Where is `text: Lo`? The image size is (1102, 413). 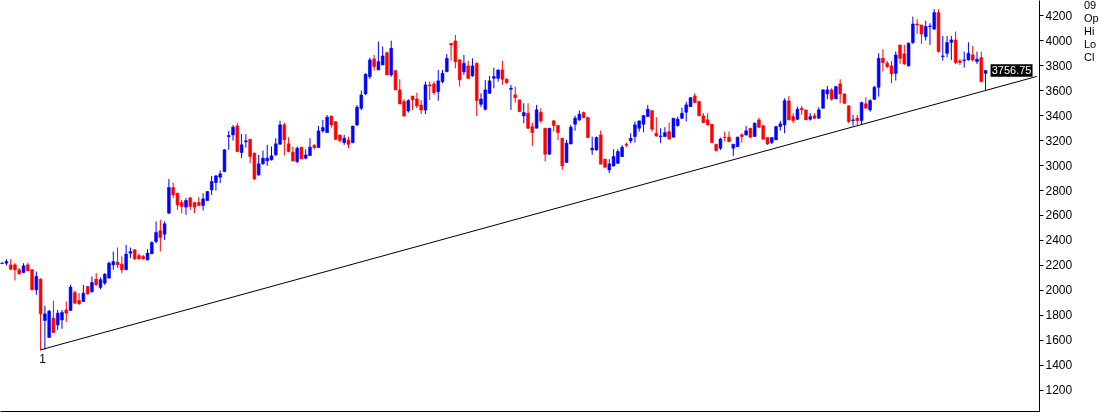
text: Lo is located at coordinates (1090, 44).